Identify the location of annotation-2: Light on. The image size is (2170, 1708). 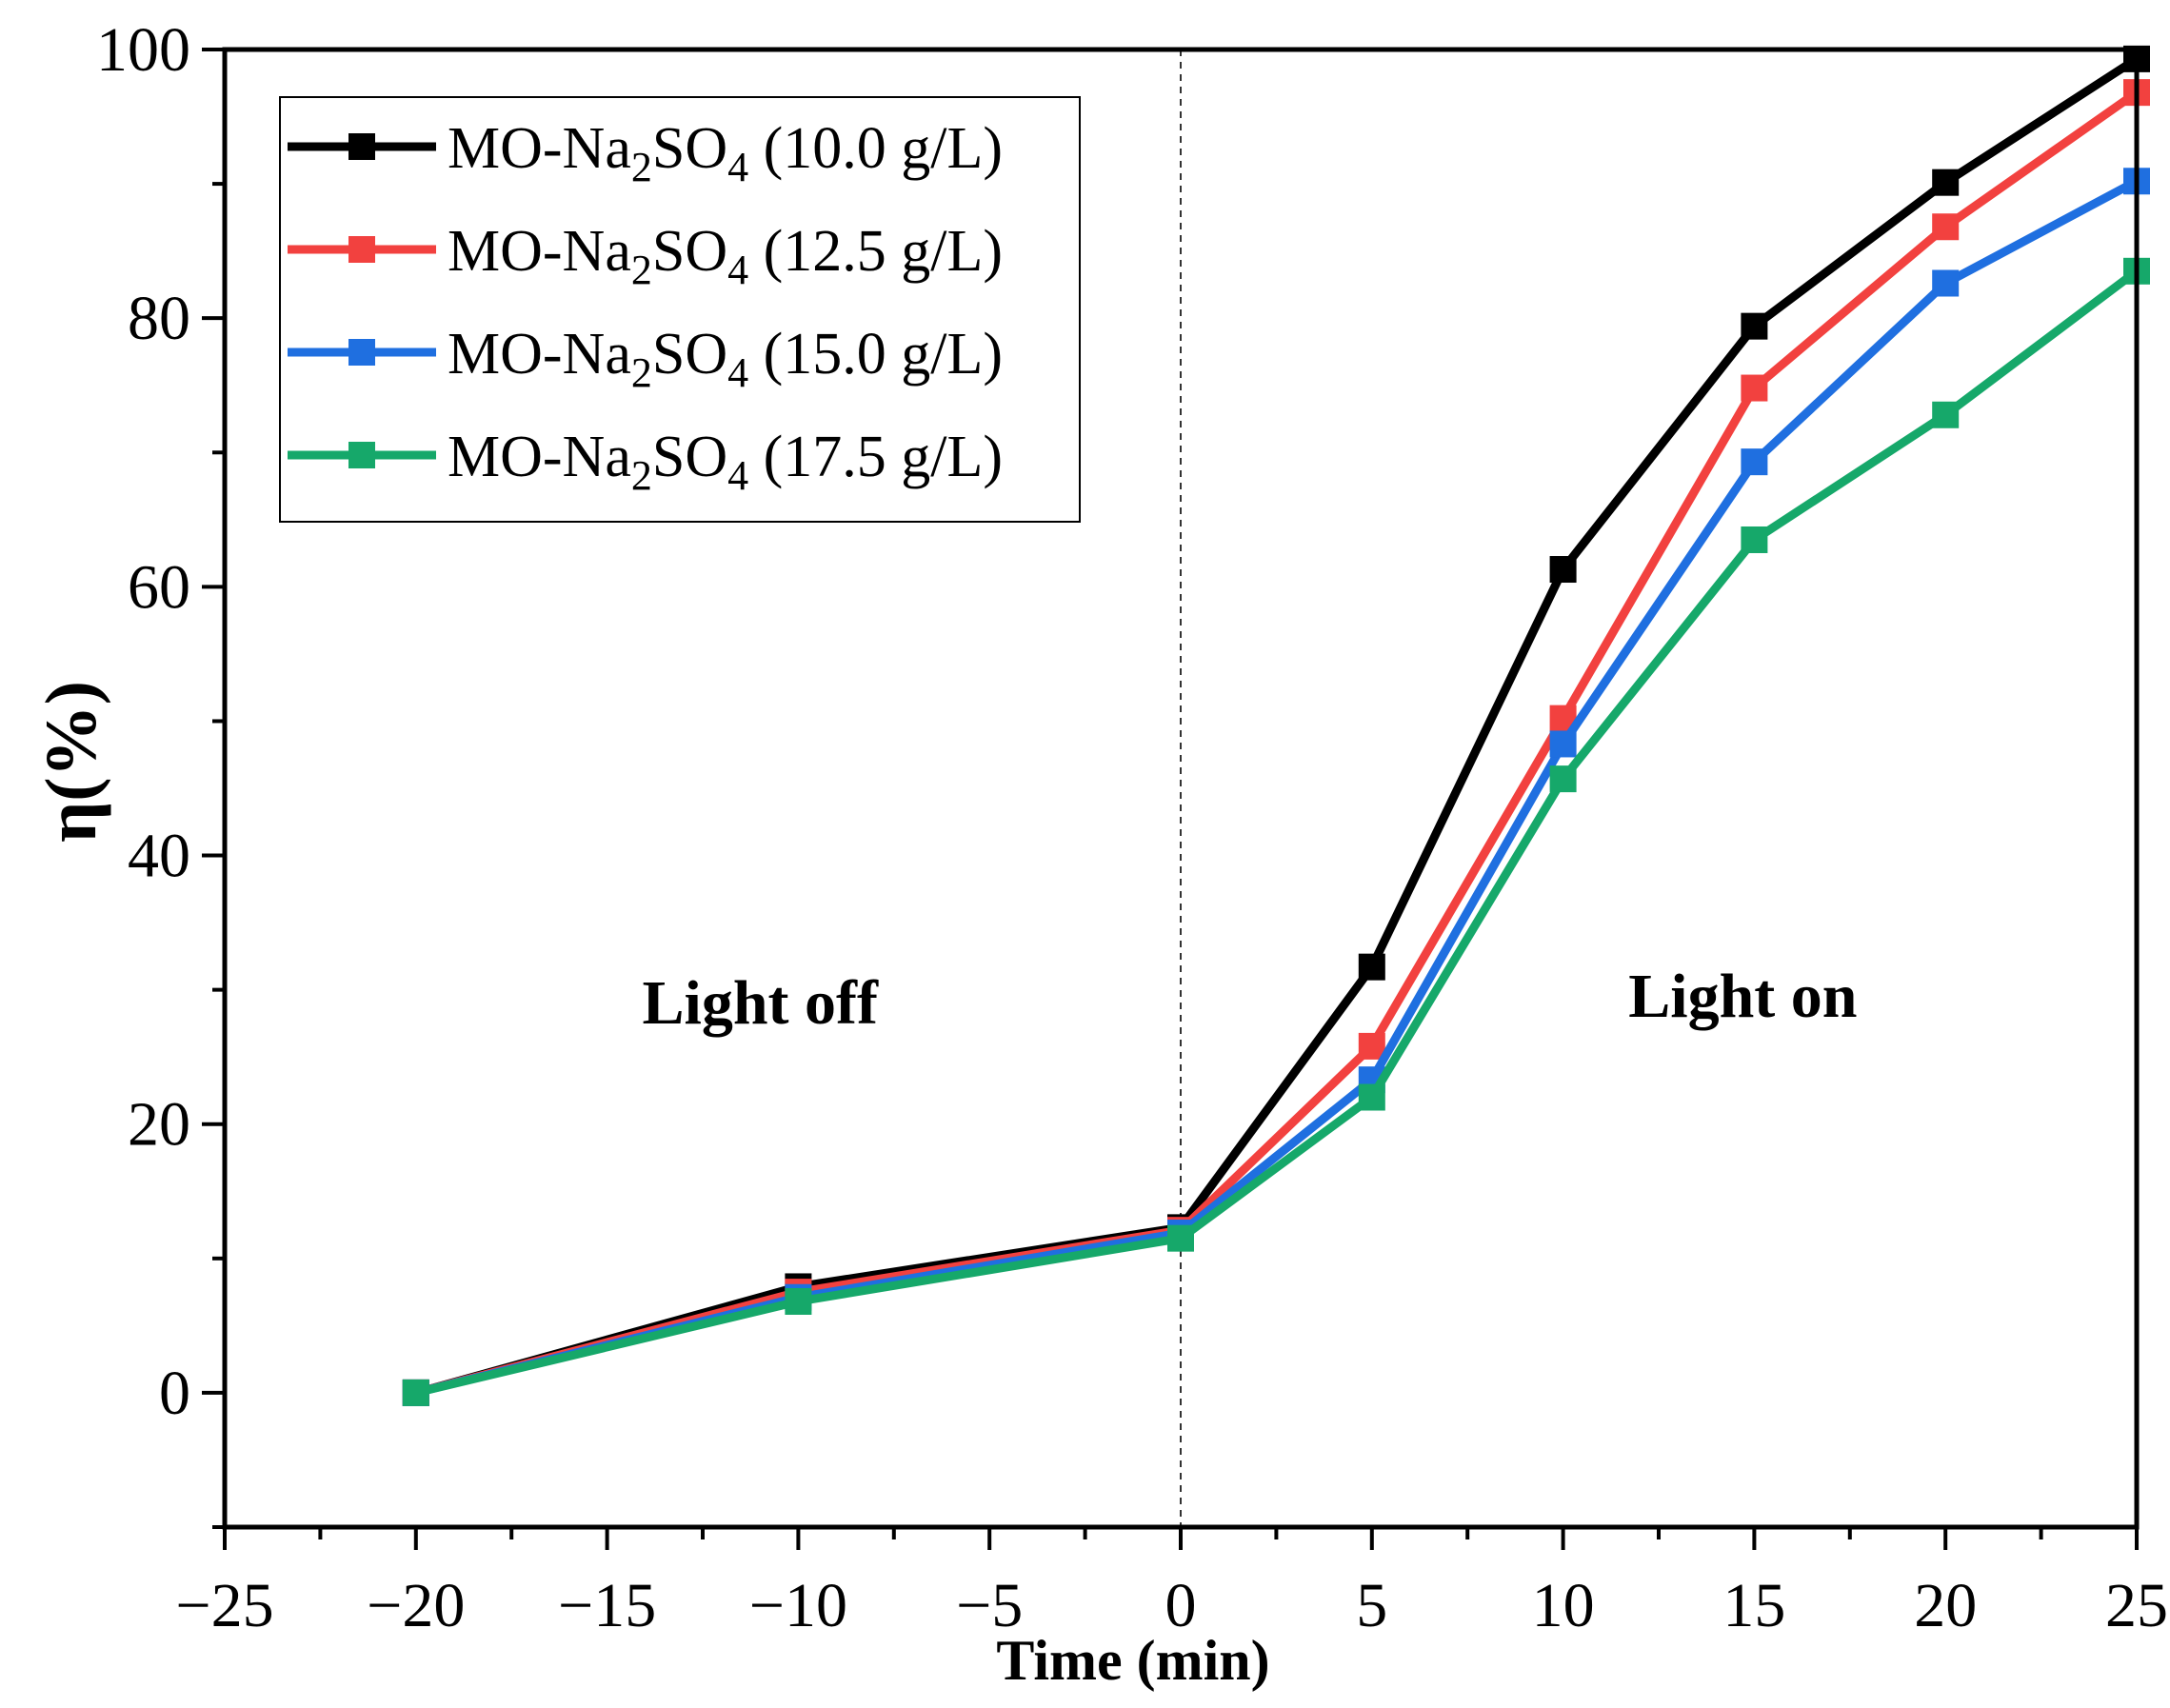
(1742, 996).